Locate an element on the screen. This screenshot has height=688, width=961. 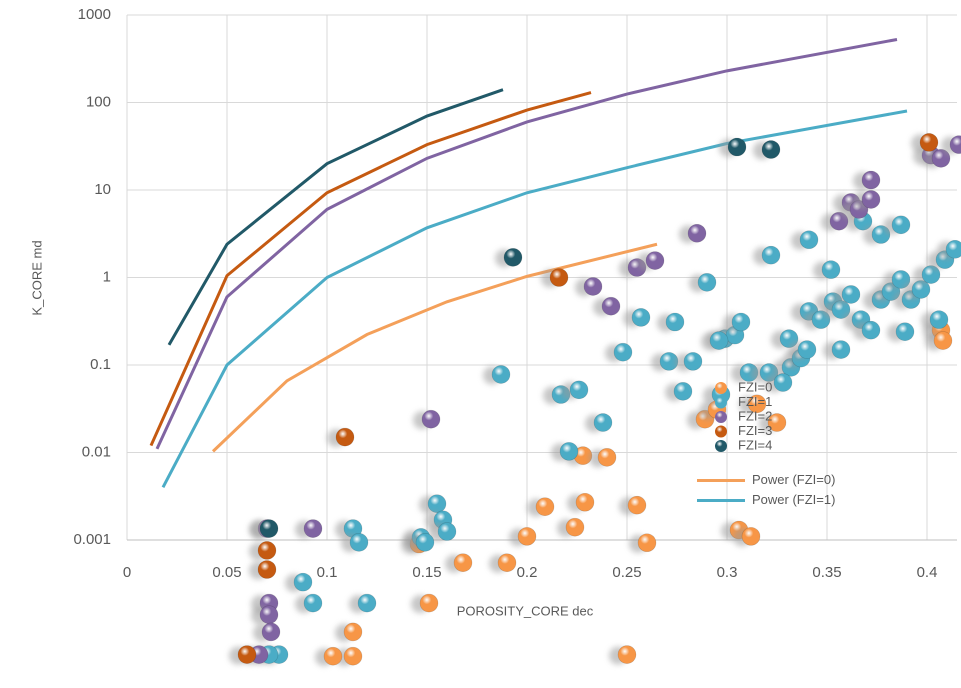
x-tick-label: 0.4 is located at coordinates (927, 572).